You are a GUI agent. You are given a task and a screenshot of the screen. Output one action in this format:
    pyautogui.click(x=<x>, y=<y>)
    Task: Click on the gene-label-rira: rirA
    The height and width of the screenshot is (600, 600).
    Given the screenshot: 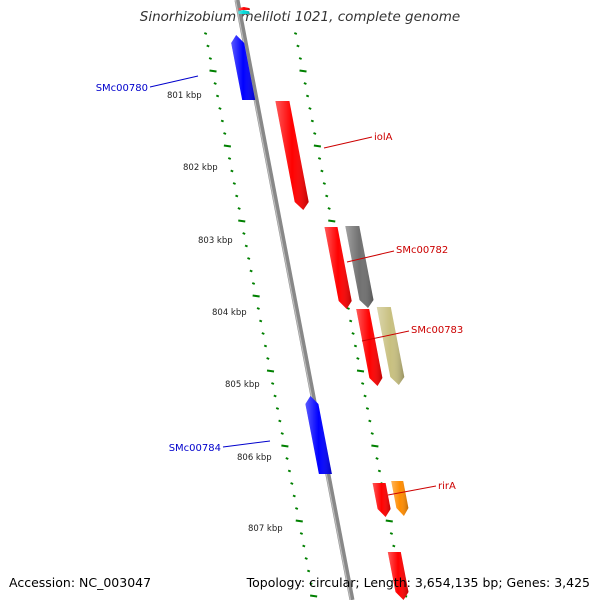 What is the action you would take?
    pyautogui.click(x=447, y=486)
    